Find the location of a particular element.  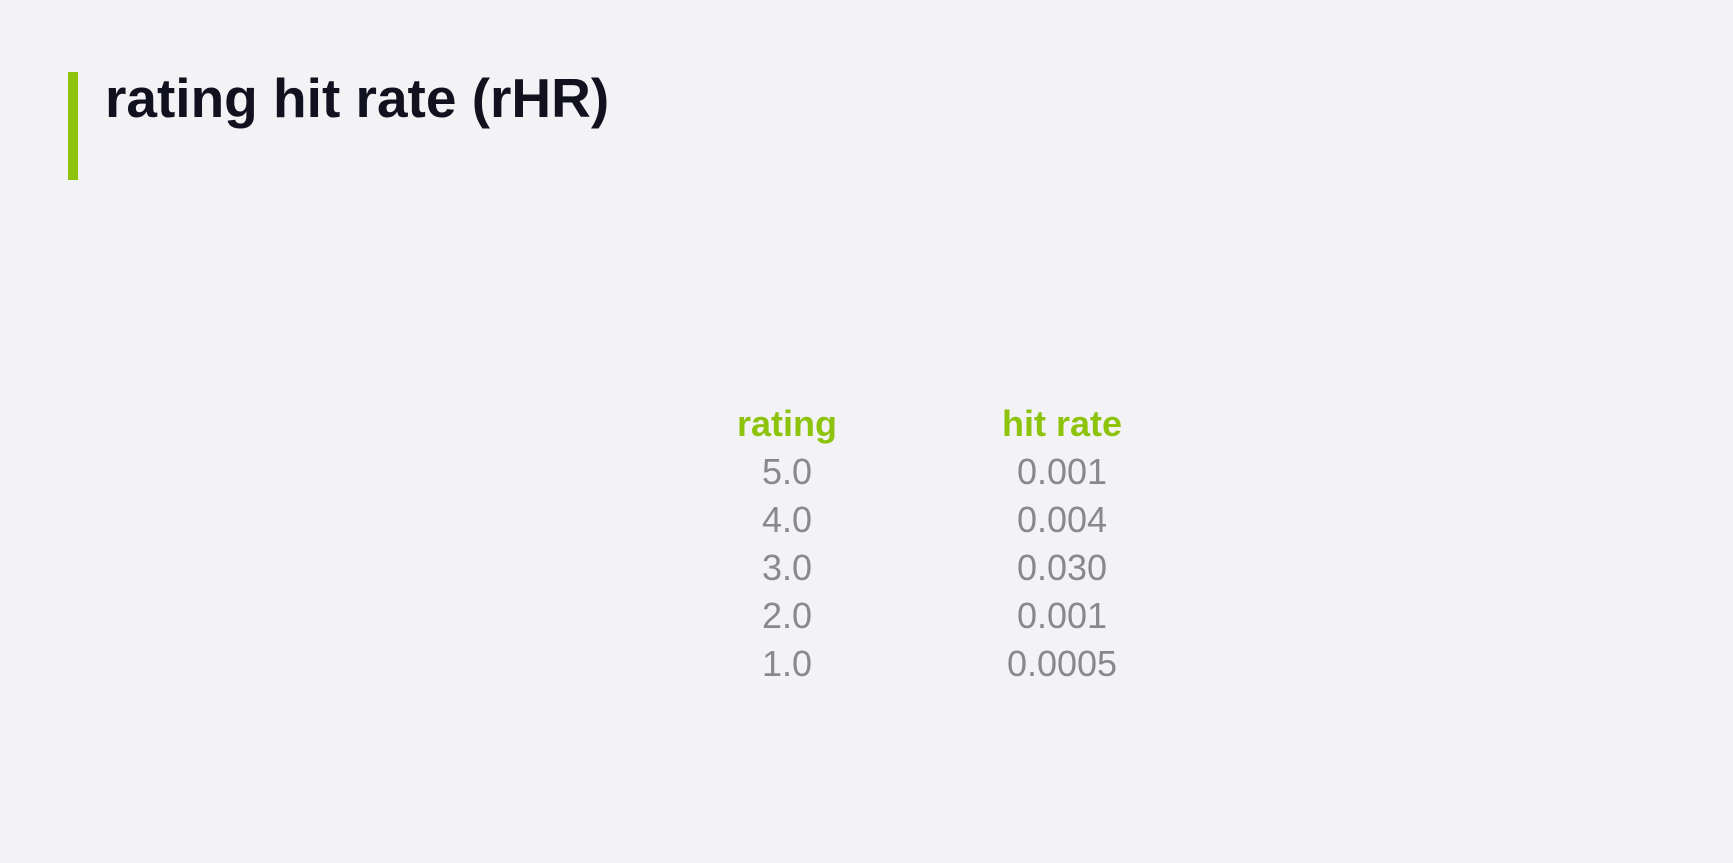

table-row: 2.0 0.001 is located at coordinates (962, 616).